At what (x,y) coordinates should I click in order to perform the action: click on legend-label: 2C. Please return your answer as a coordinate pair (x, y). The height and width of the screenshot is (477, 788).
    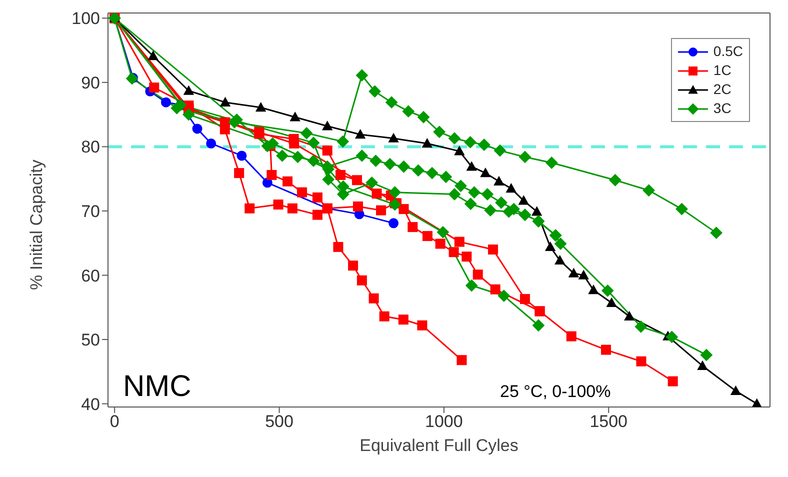
    Looking at the image, I should click on (722, 89).